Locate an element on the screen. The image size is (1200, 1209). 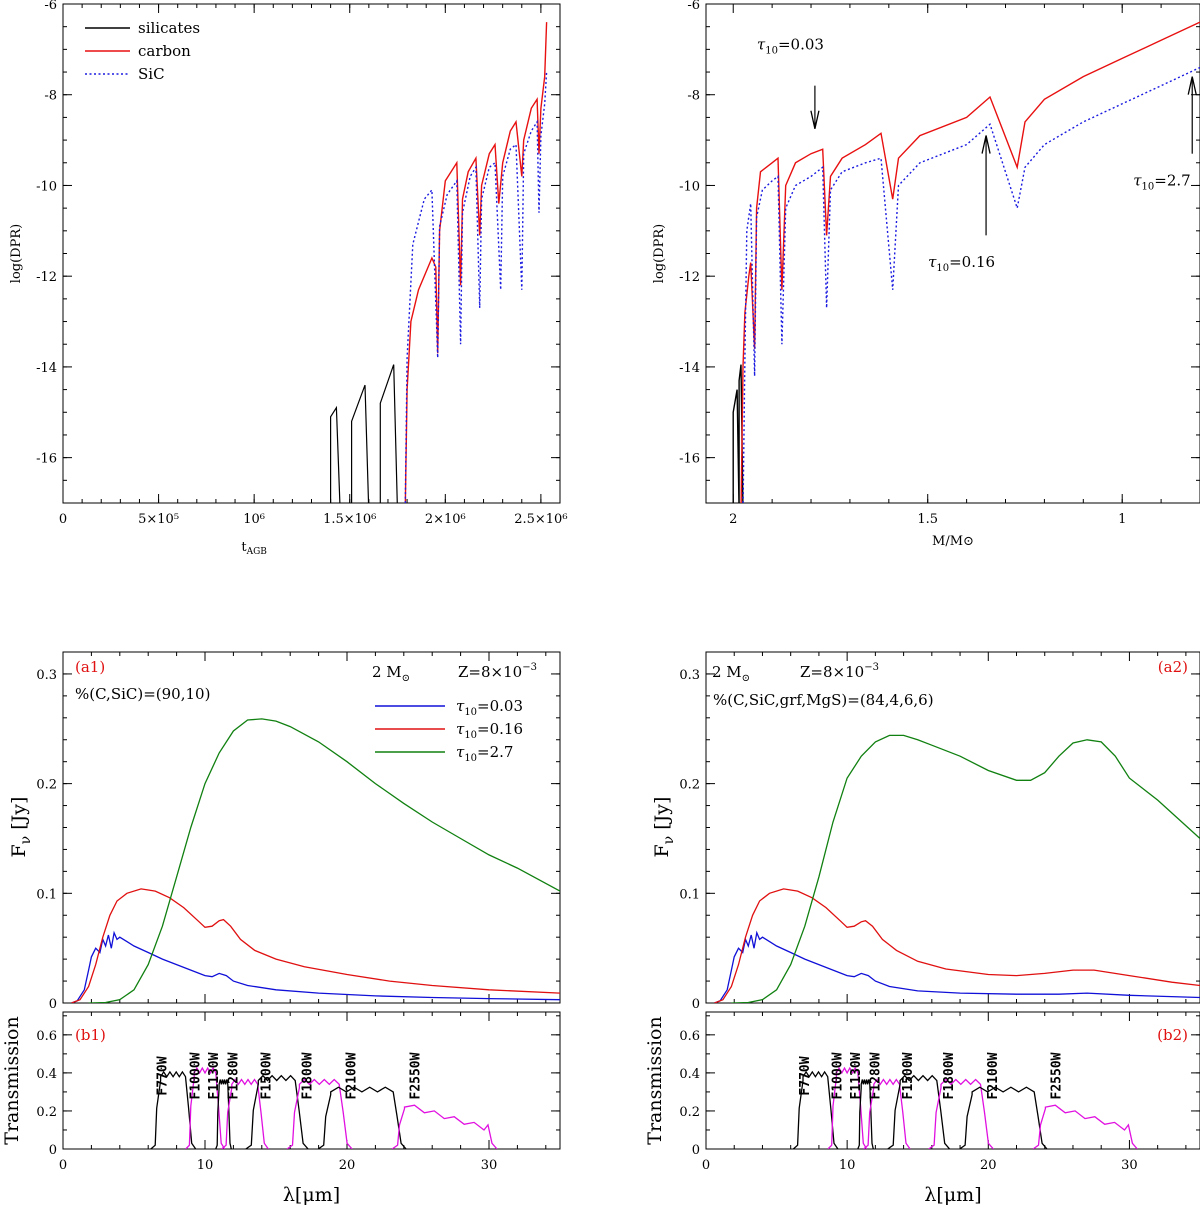
x-tick-label: 1.5×10⁶ is located at coordinates (349, 519).